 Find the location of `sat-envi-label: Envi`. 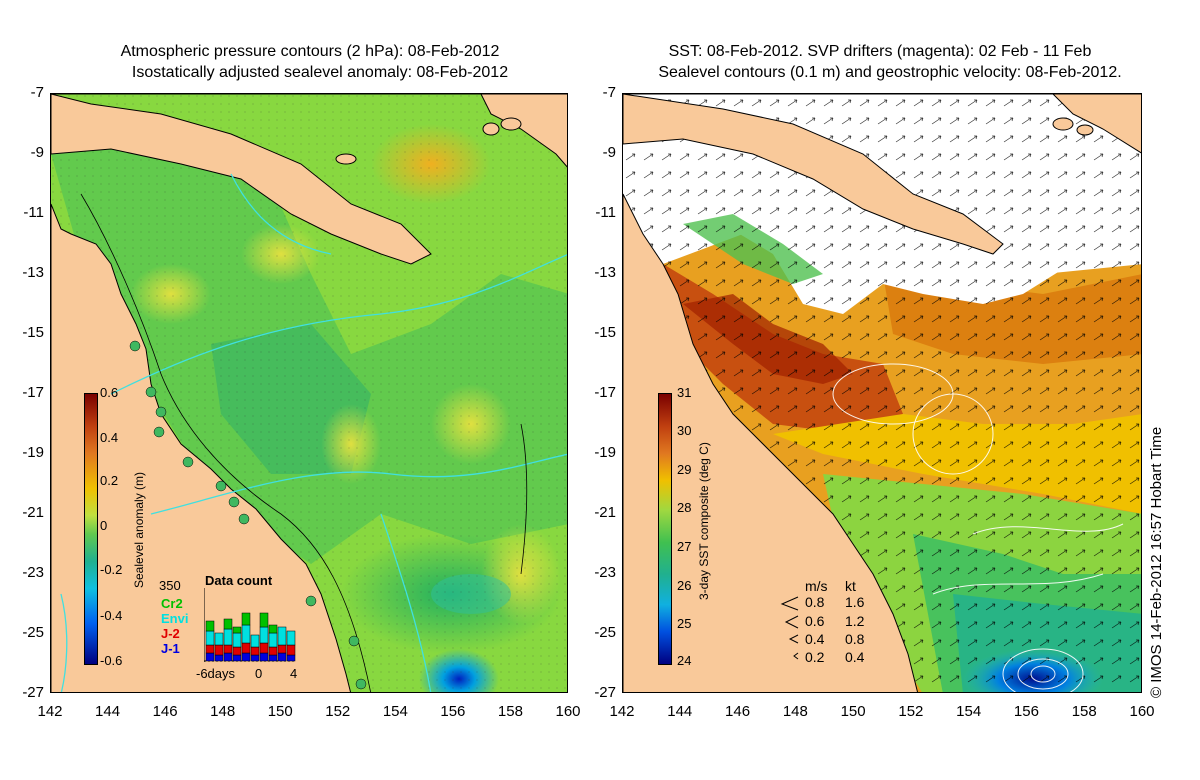

sat-envi-label: Envi is located at coordinates (175, 618).